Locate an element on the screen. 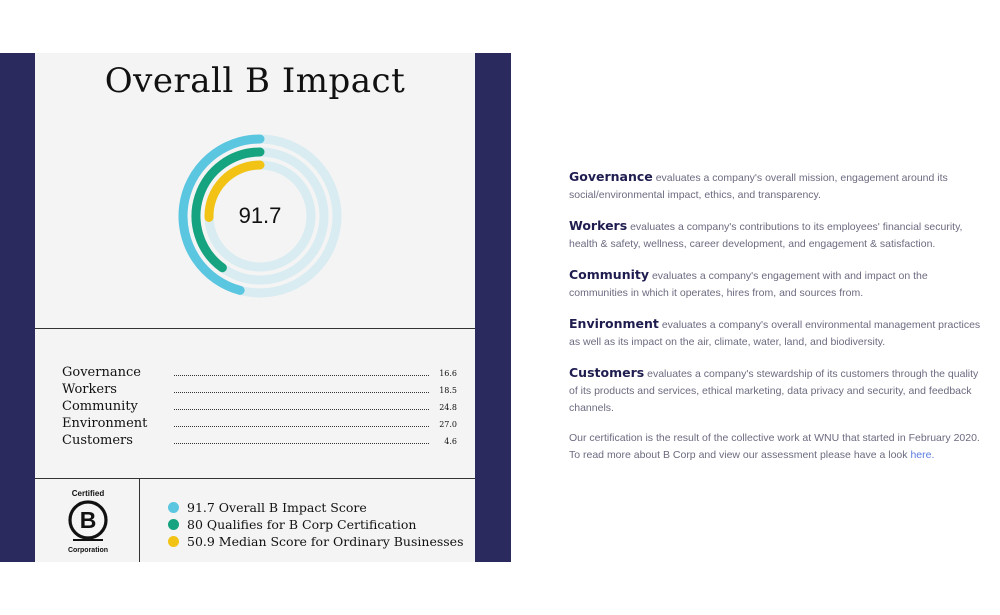 The height and width of the screenshot is (615, 1000). top-letterbox is located at coordinates (500, 26).